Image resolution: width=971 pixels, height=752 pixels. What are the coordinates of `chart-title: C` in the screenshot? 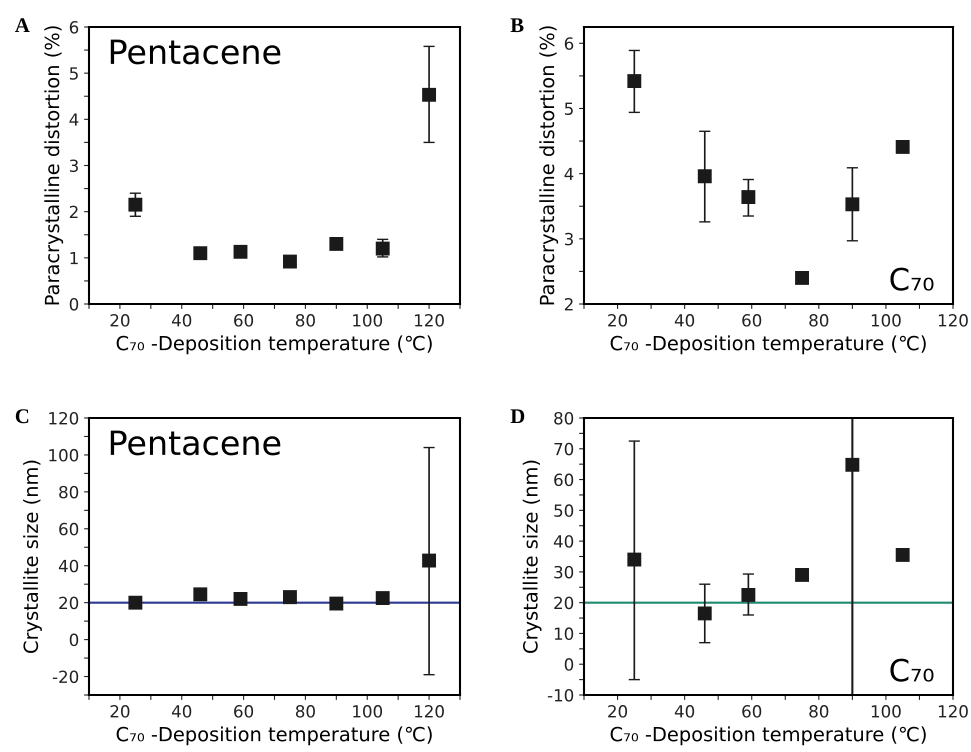 It's located at (22, 416).